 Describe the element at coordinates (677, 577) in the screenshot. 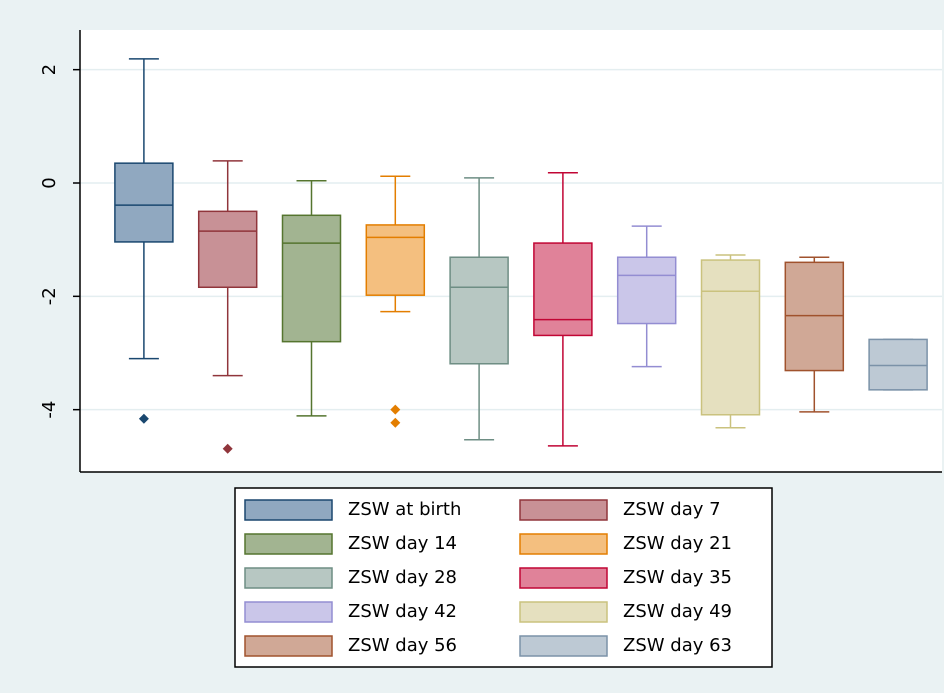

I see `legend-label: ZSW day 35` at that location.